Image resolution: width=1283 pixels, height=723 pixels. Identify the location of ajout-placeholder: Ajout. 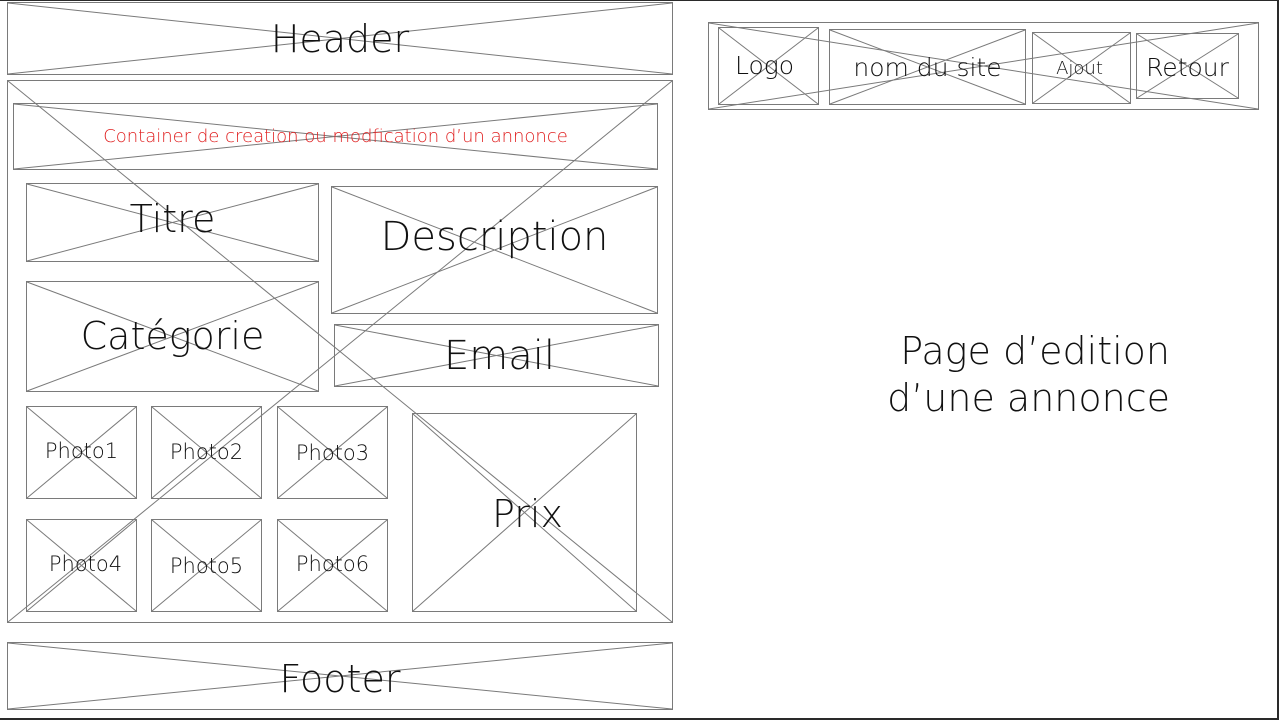
(1081, 68).